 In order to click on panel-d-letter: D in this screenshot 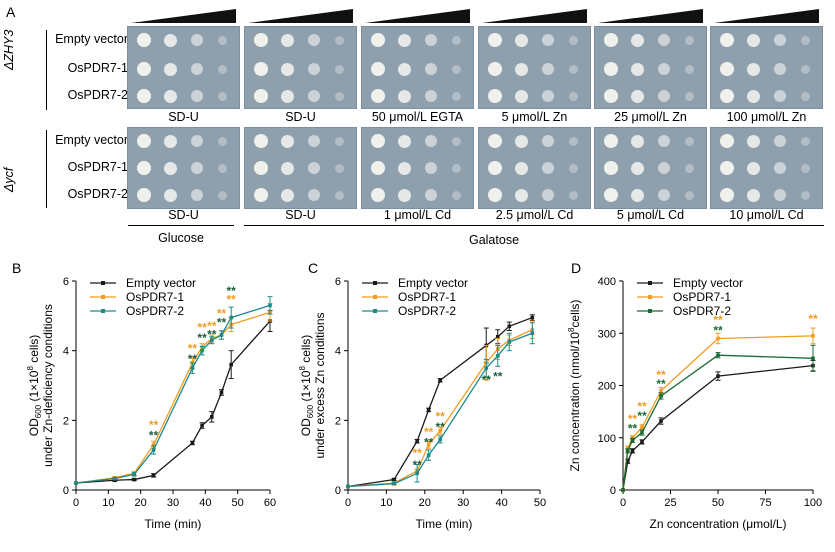, I will do `click(576, 268)`.